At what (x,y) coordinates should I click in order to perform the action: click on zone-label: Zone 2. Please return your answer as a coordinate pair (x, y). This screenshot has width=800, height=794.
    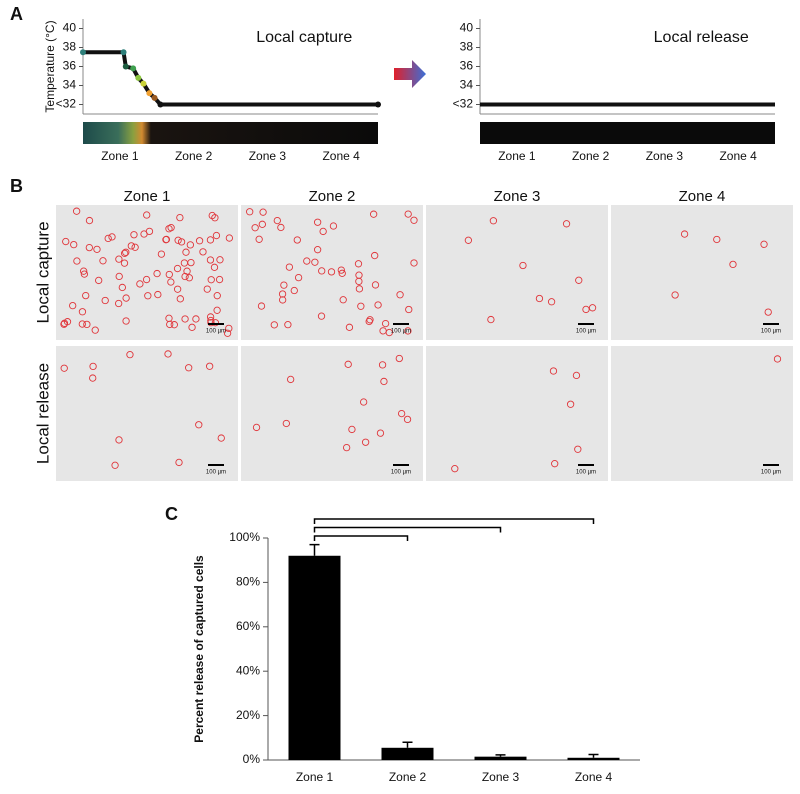
    Looking at the image, I should click on (194, 156).